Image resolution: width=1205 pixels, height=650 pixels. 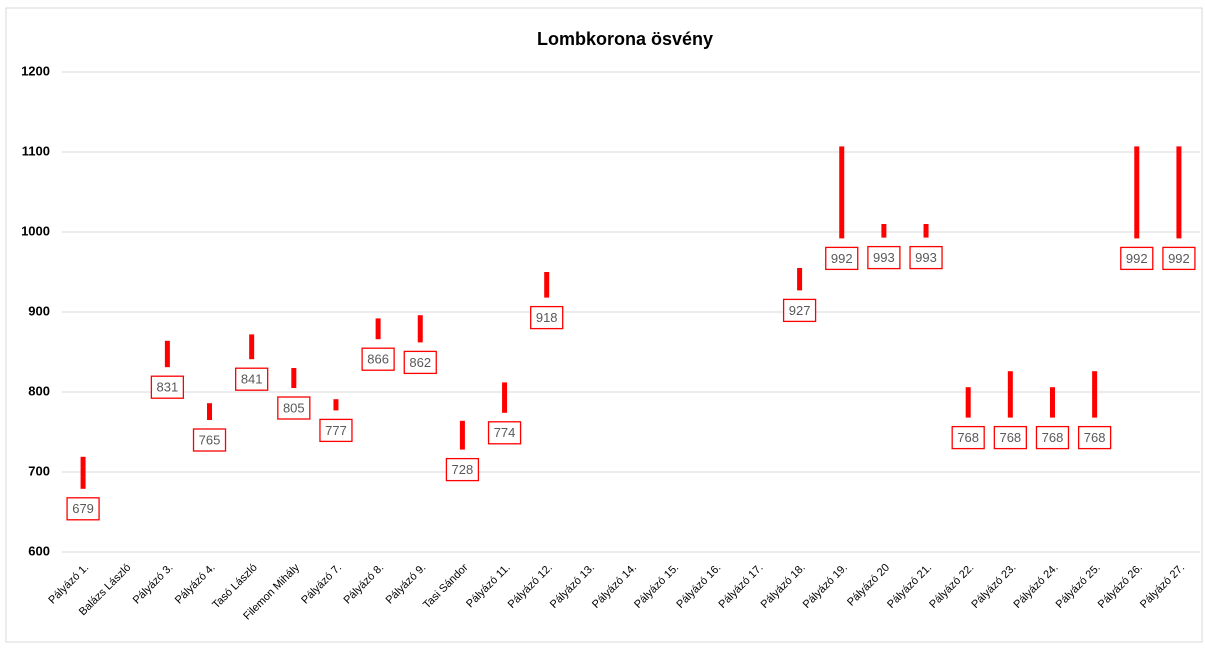 I want to click on y-tick-label: 1200, so click(x=35, y=70).